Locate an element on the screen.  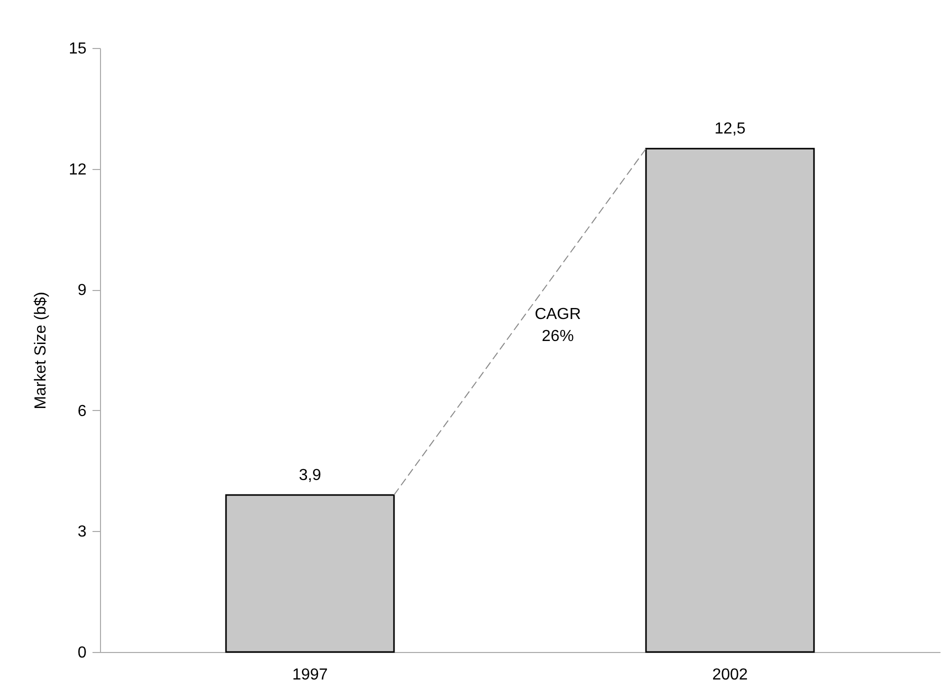
y-tick-label: 0 is located at coordinates (82, 653).